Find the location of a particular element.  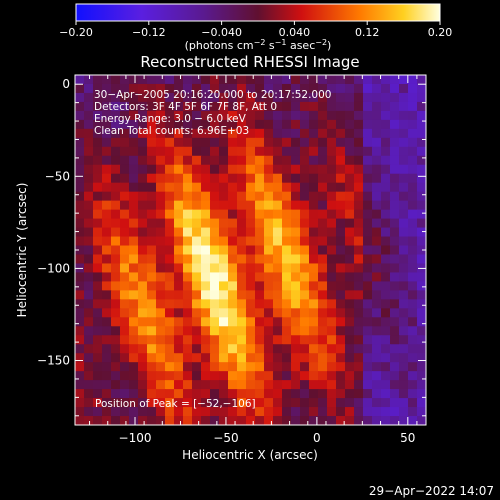

x-axis-label: Heliocentric X (arcsec) is located at coordinates (250, 455).